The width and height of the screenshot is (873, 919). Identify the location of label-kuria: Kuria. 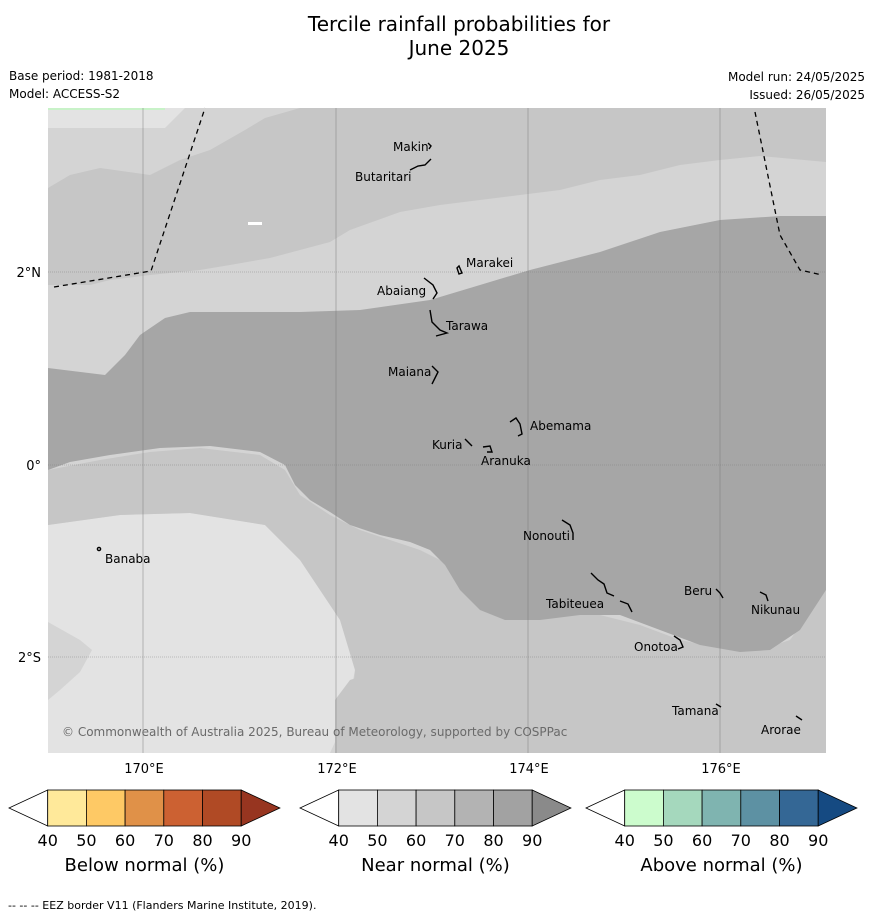
(447, 445).